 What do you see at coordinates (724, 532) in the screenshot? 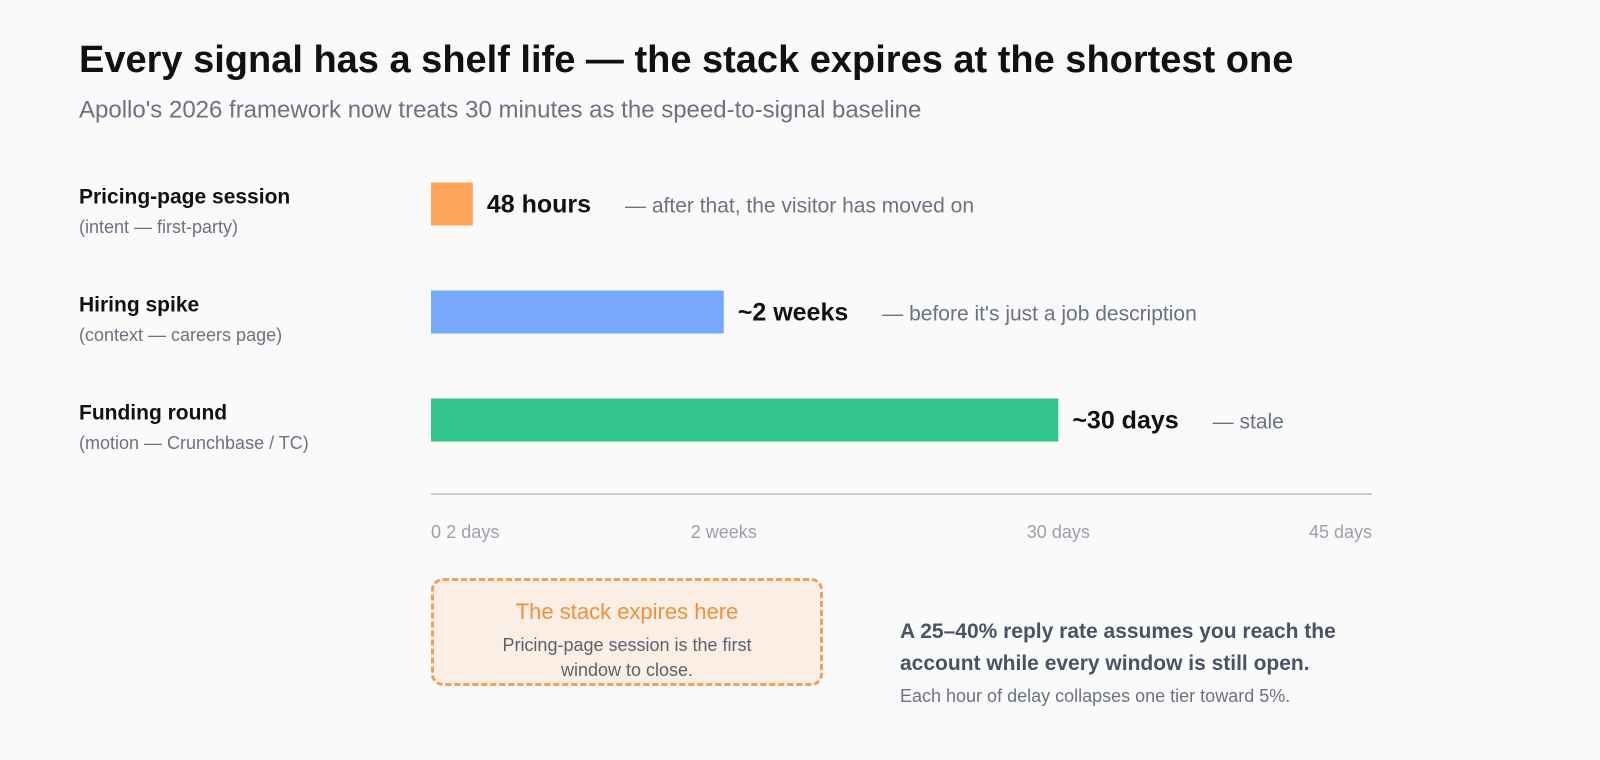
I see `x-tick-label: 2 weeks` at bounding box center [724, 532].